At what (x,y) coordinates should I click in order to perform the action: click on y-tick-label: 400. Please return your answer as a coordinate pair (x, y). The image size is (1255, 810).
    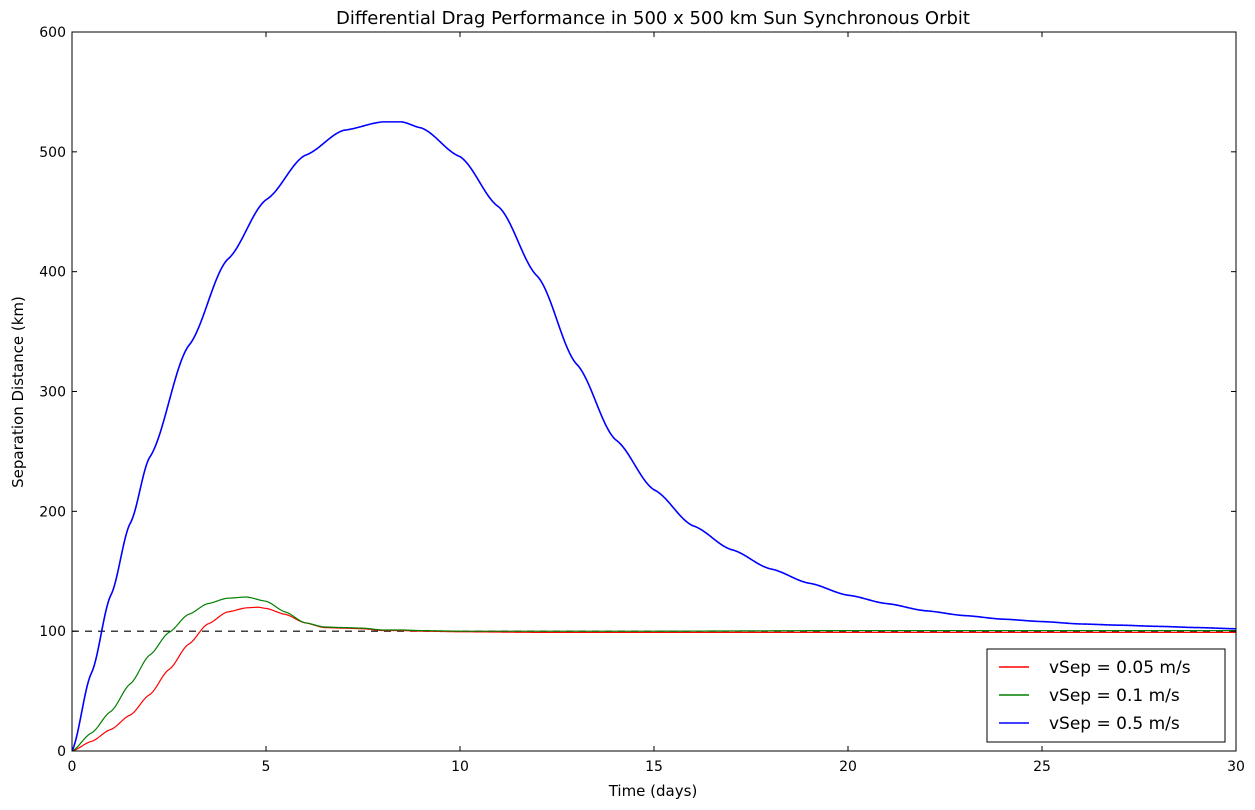
    Looking at the image, I should click on (52, 273).